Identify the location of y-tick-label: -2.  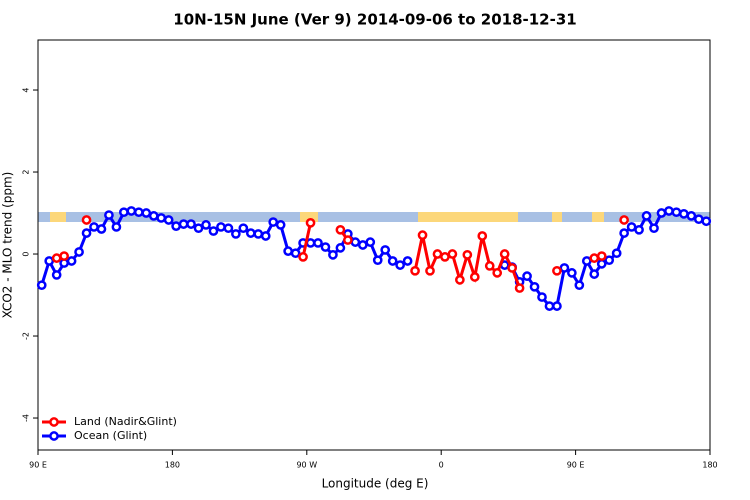
(26, 336).